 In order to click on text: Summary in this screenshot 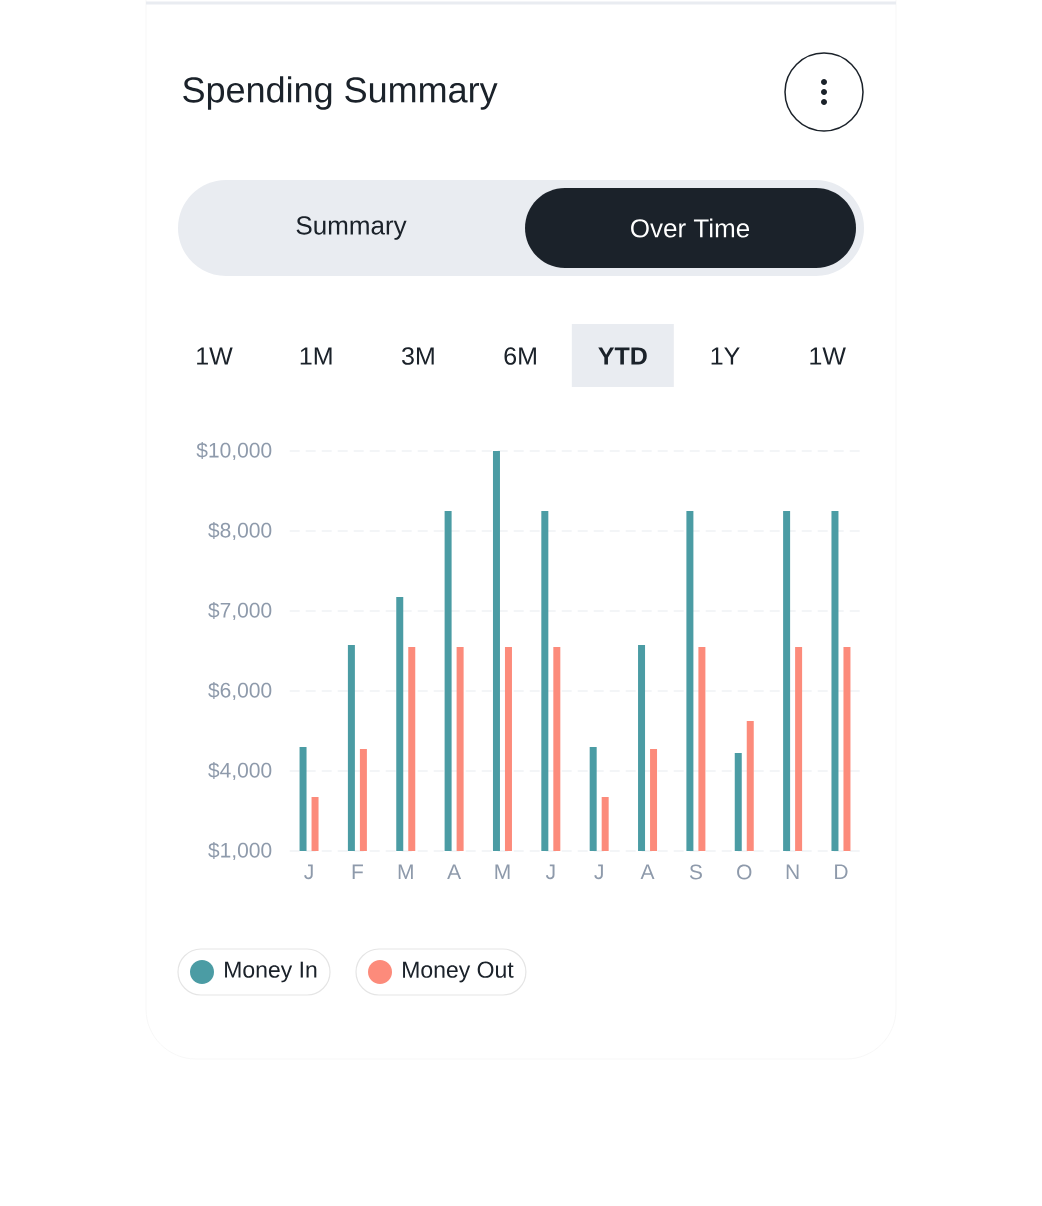, I will do `click(351, 228)`.